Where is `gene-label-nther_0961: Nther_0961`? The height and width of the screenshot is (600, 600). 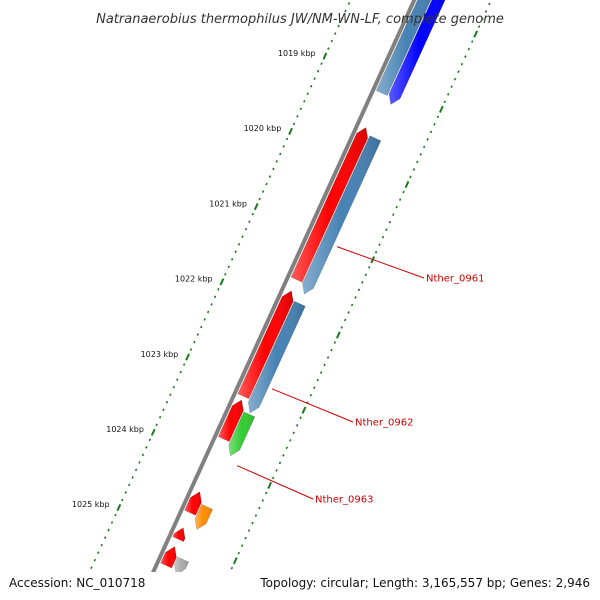 gene-label-nther_0961: Nther_0961 is located at coordinates (455, 279).